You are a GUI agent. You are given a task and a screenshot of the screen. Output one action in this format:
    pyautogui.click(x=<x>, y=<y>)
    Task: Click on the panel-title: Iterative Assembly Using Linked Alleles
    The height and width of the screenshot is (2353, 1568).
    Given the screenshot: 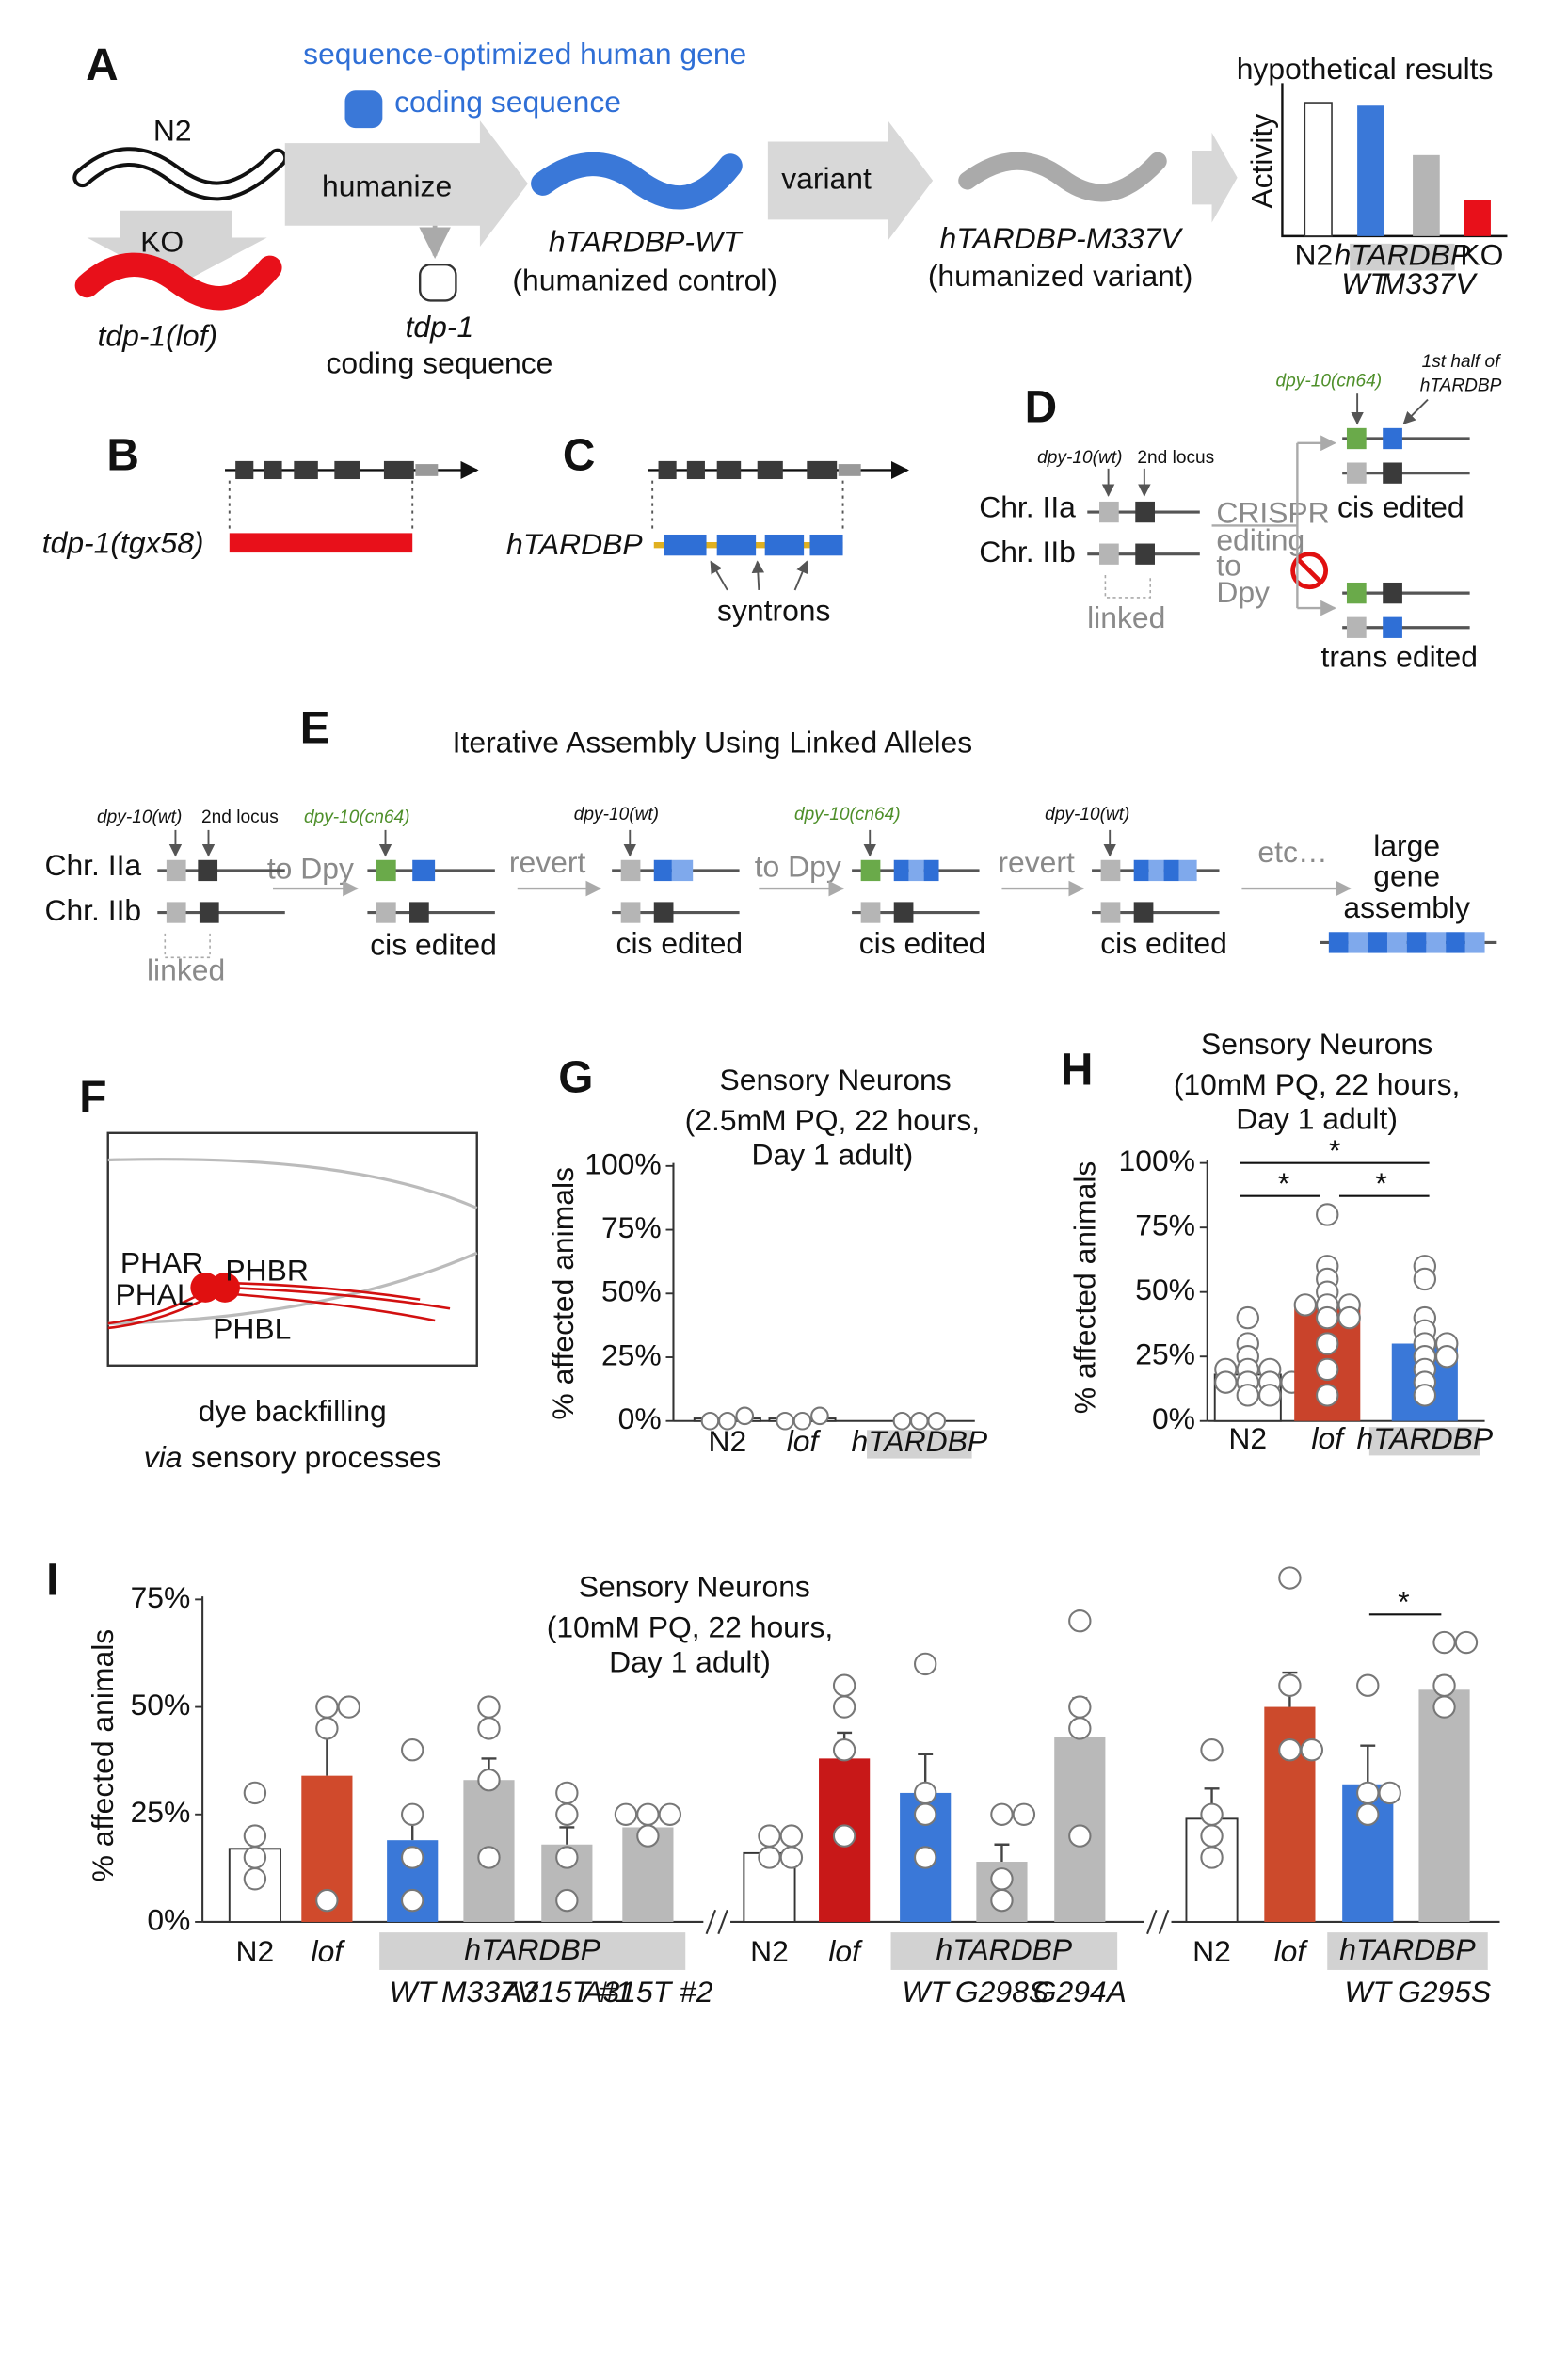 What is the action you would take?
    pyautogui.click(x=713, y=742)
    